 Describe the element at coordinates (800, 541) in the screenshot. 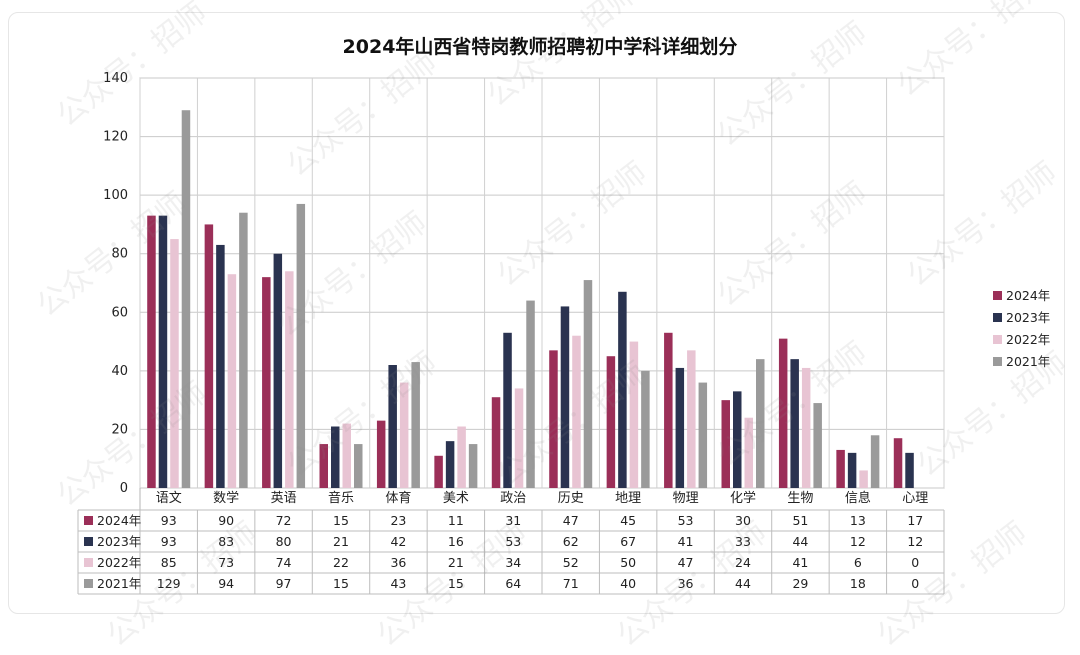

I see `table-cell: 44` at that location.